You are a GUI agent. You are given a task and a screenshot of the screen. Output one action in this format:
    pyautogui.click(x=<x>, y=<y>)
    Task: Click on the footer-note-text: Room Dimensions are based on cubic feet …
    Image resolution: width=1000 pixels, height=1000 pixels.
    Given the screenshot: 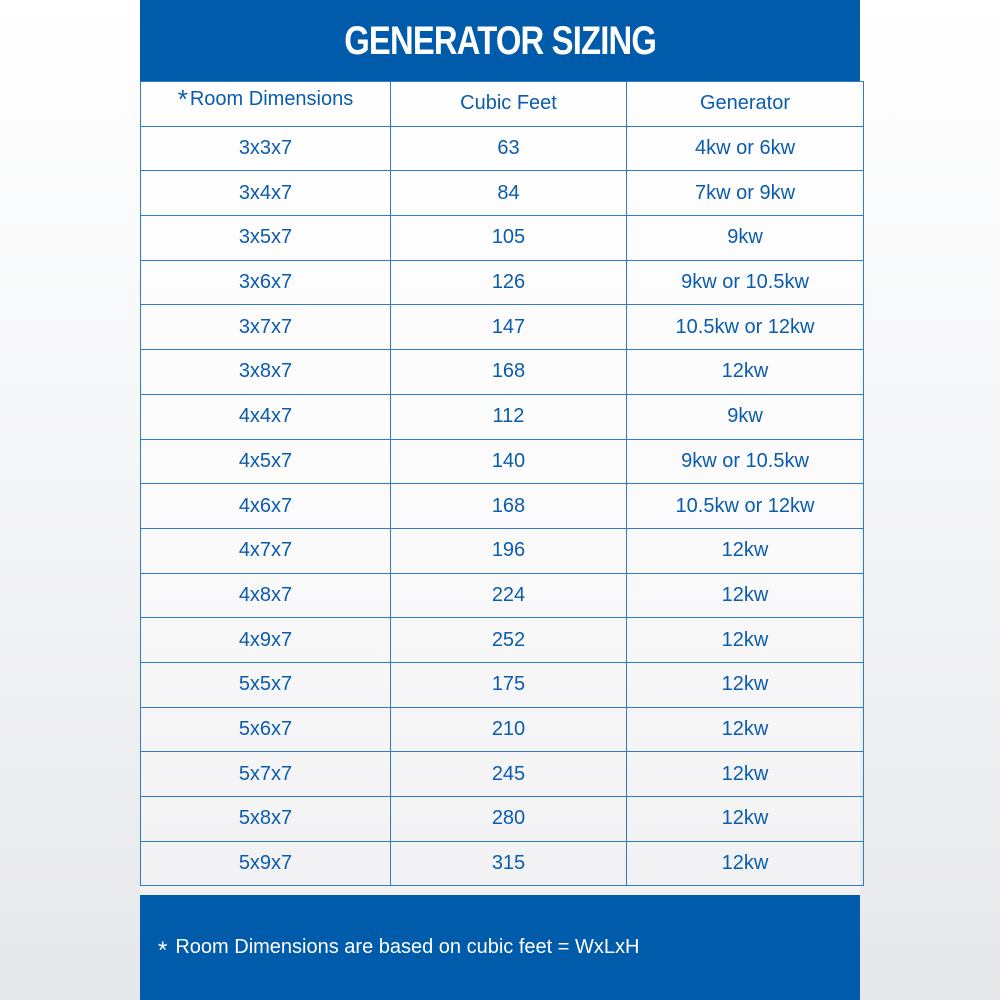 What is the action you would take?
    pyautogui.click(x=407, y=947)
    